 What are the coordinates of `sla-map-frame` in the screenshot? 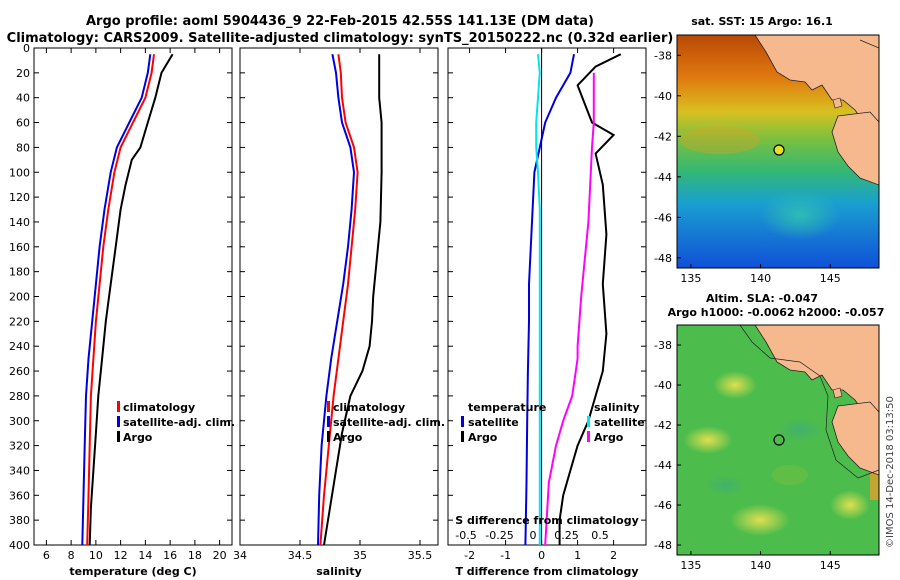 It's located at (778, 440).